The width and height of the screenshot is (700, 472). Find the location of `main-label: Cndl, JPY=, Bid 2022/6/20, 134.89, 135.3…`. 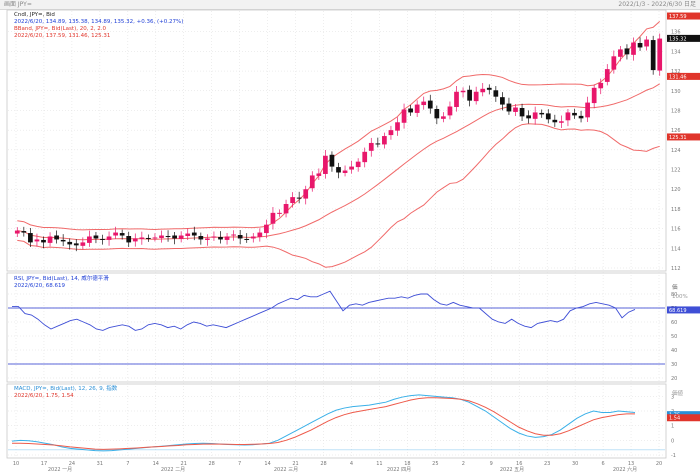

main-label: Cndl, JPY=, Bid 2022/6/20, 134.89, 135.3… is located at coordinates (98, 26).